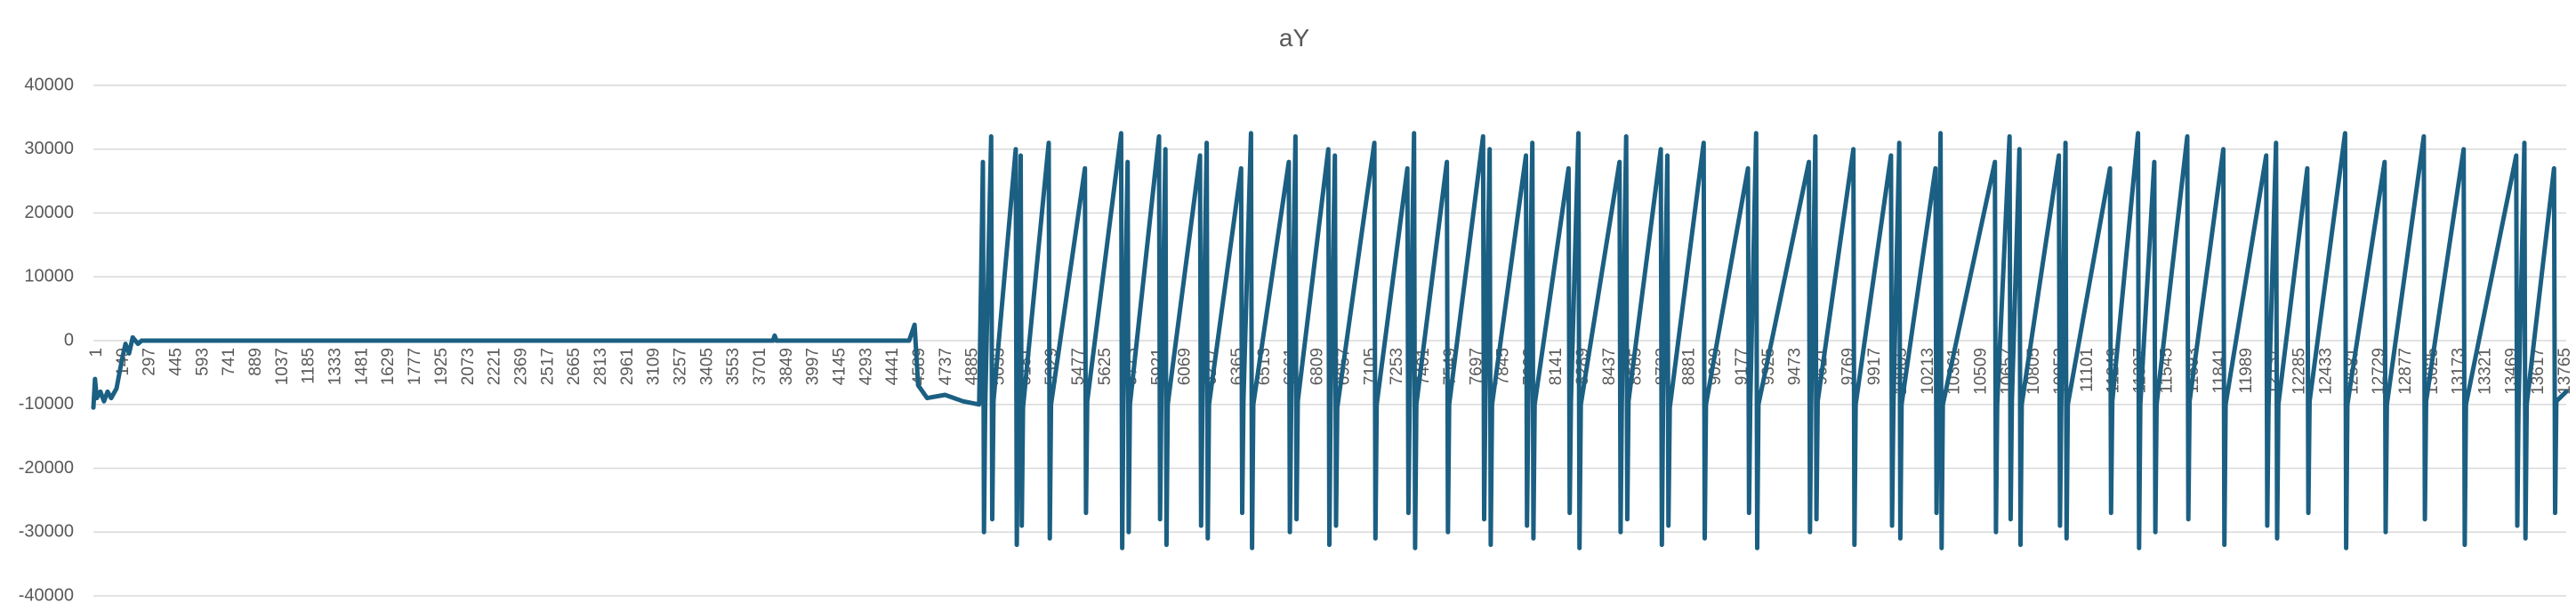 The width and height of the screenshot is (2576, 611). I want to click on x-tick-label: 1777, so click(415, 366).